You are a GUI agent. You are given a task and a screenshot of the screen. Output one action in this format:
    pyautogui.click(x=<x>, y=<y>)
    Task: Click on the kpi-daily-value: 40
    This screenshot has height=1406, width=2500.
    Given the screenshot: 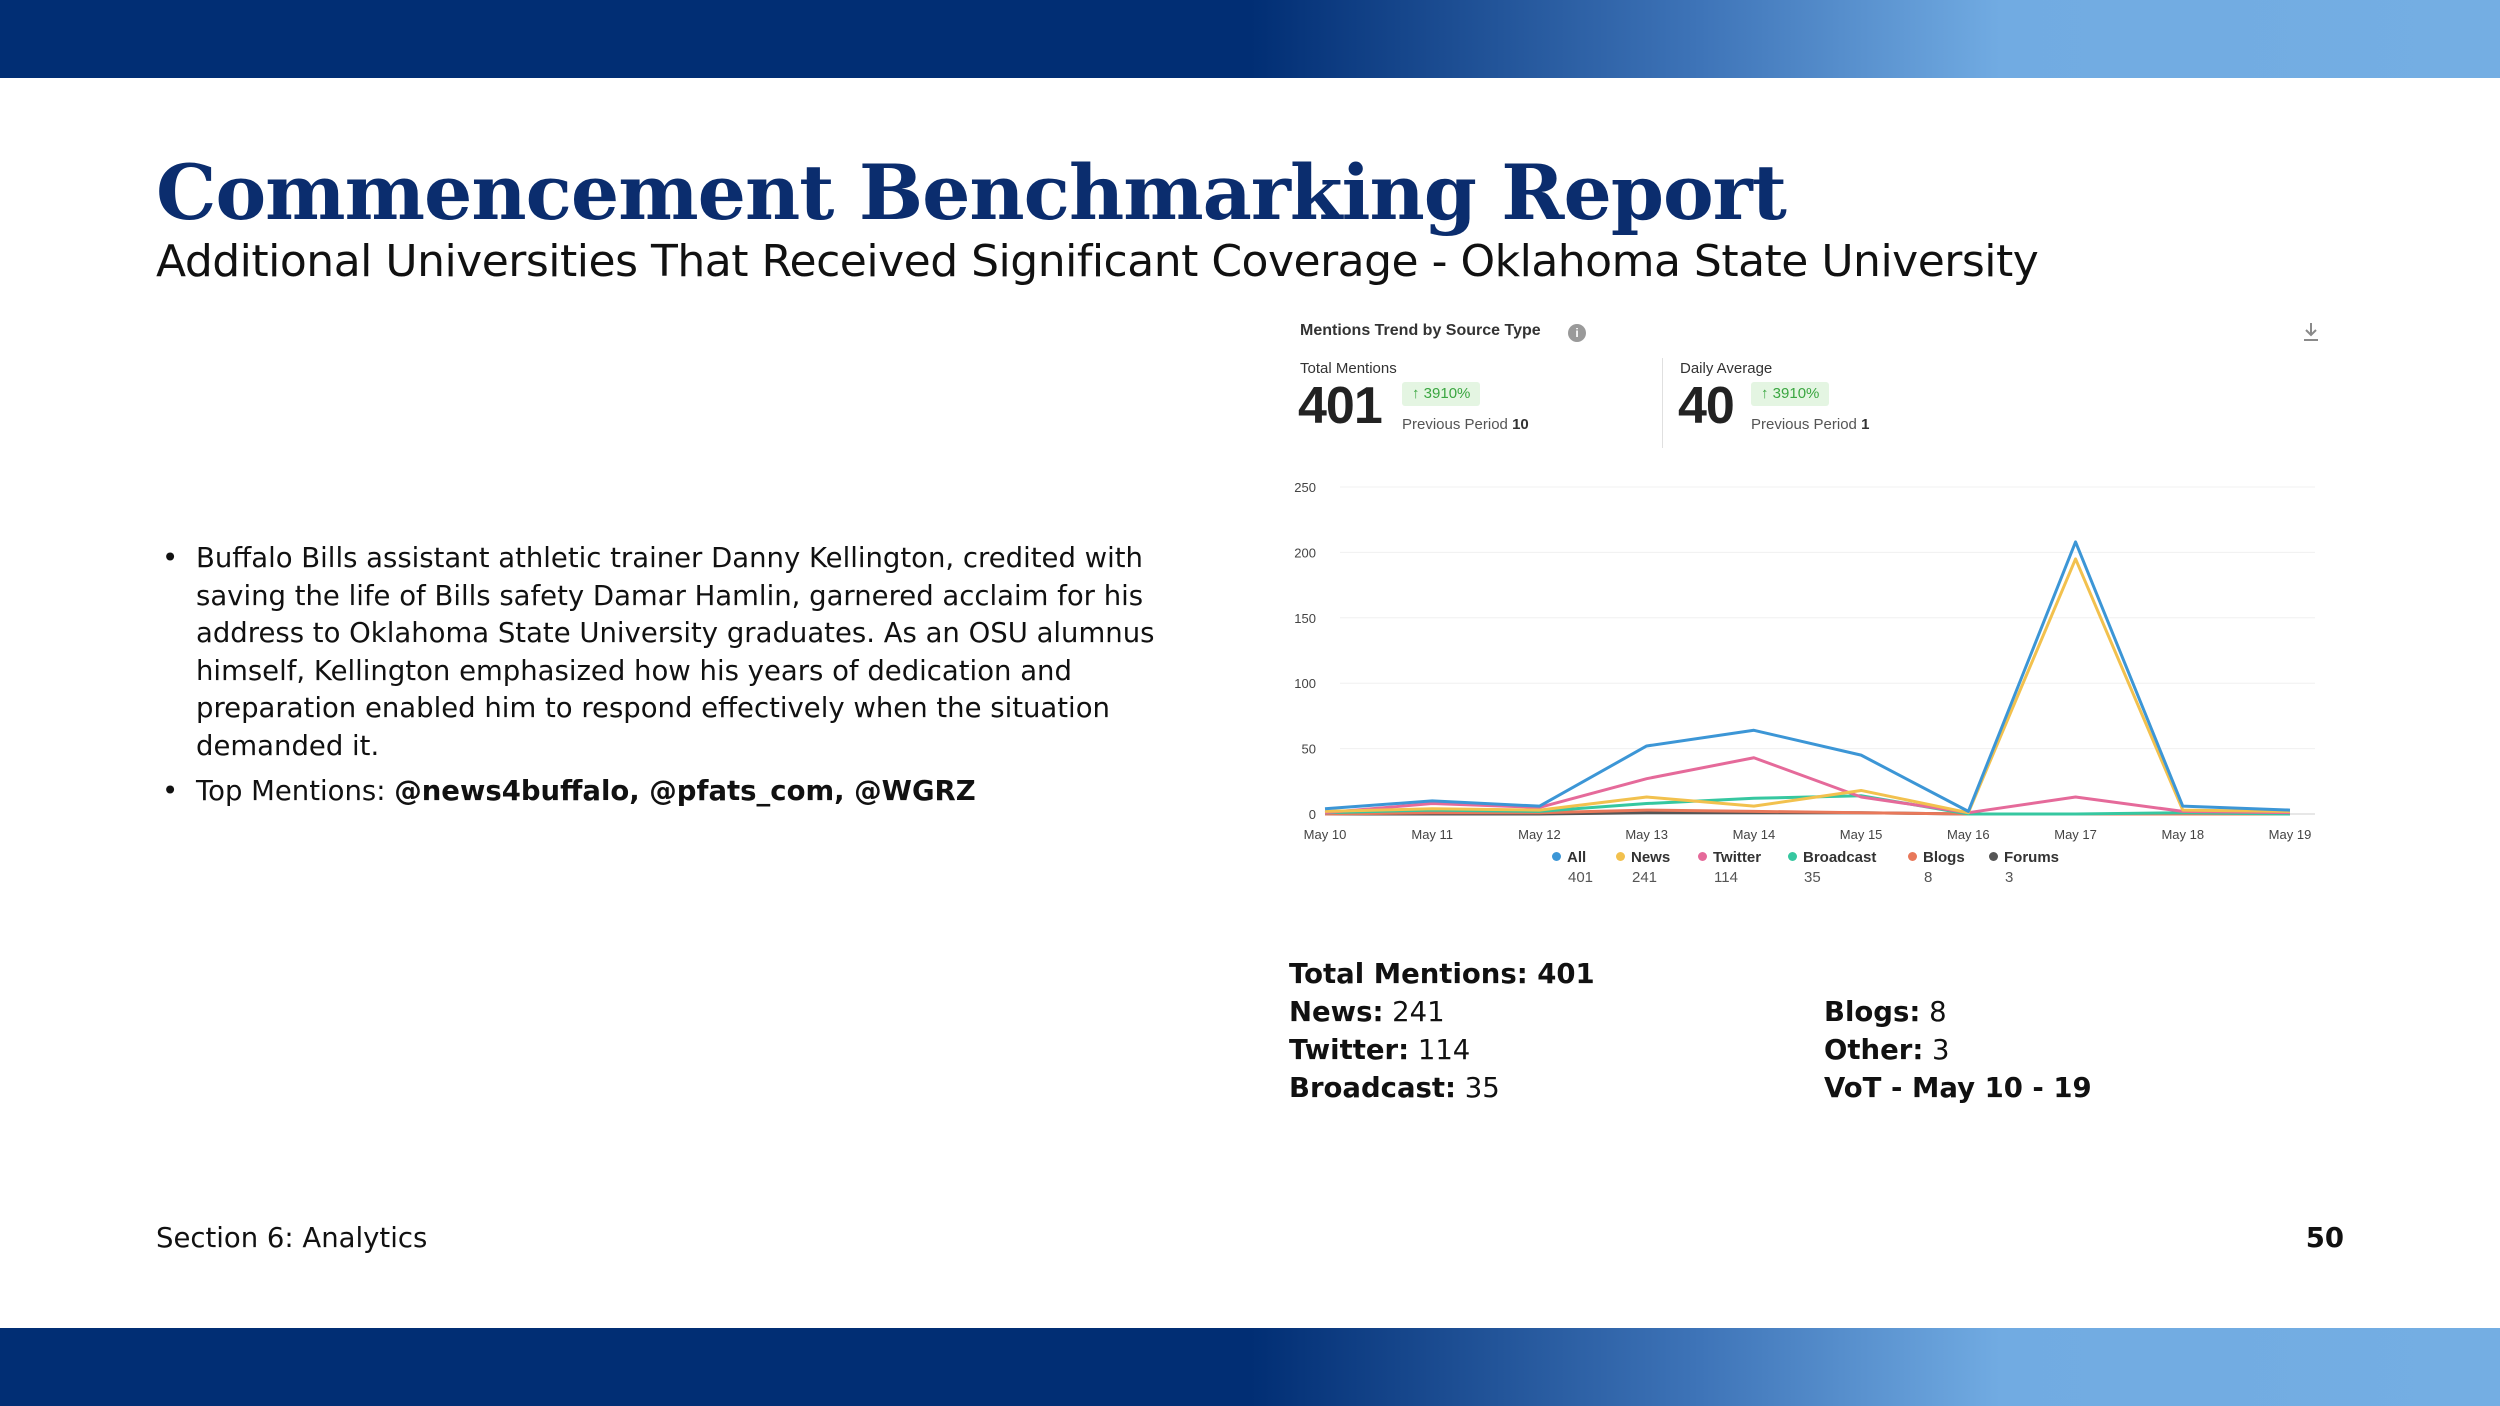 What is the action you would take?
    pyautogui.click(x=1706, y=406)
    